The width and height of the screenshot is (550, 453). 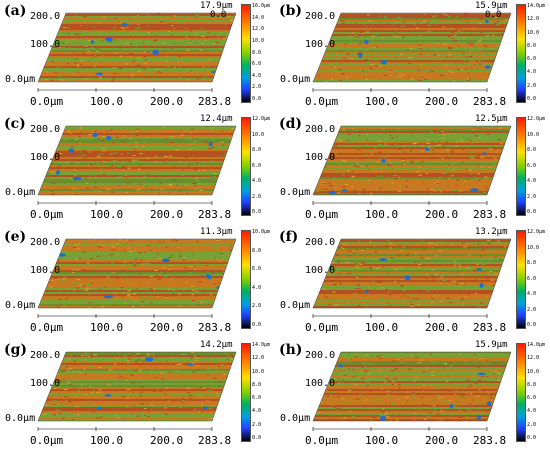 What do you see at coordinates (15, 124) in the screenshot?
I see `panel-label: (c)` at bounding box center [15, 124].